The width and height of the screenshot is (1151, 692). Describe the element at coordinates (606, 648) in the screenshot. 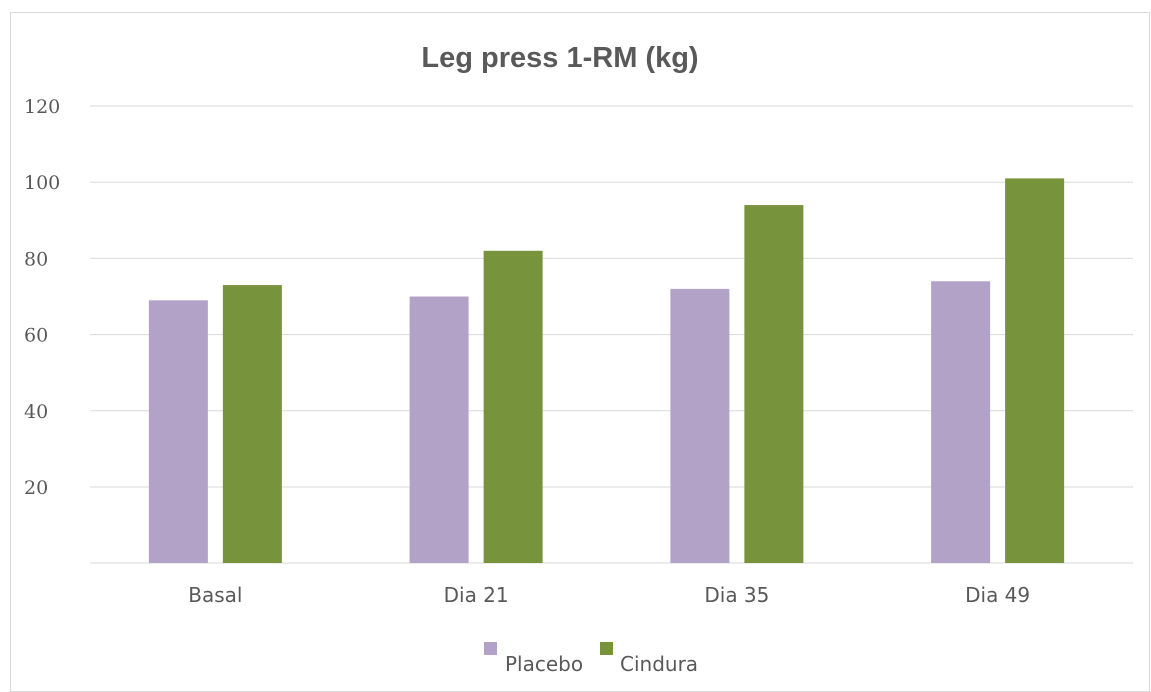

I see `legend-swatch-cindura` at that location.